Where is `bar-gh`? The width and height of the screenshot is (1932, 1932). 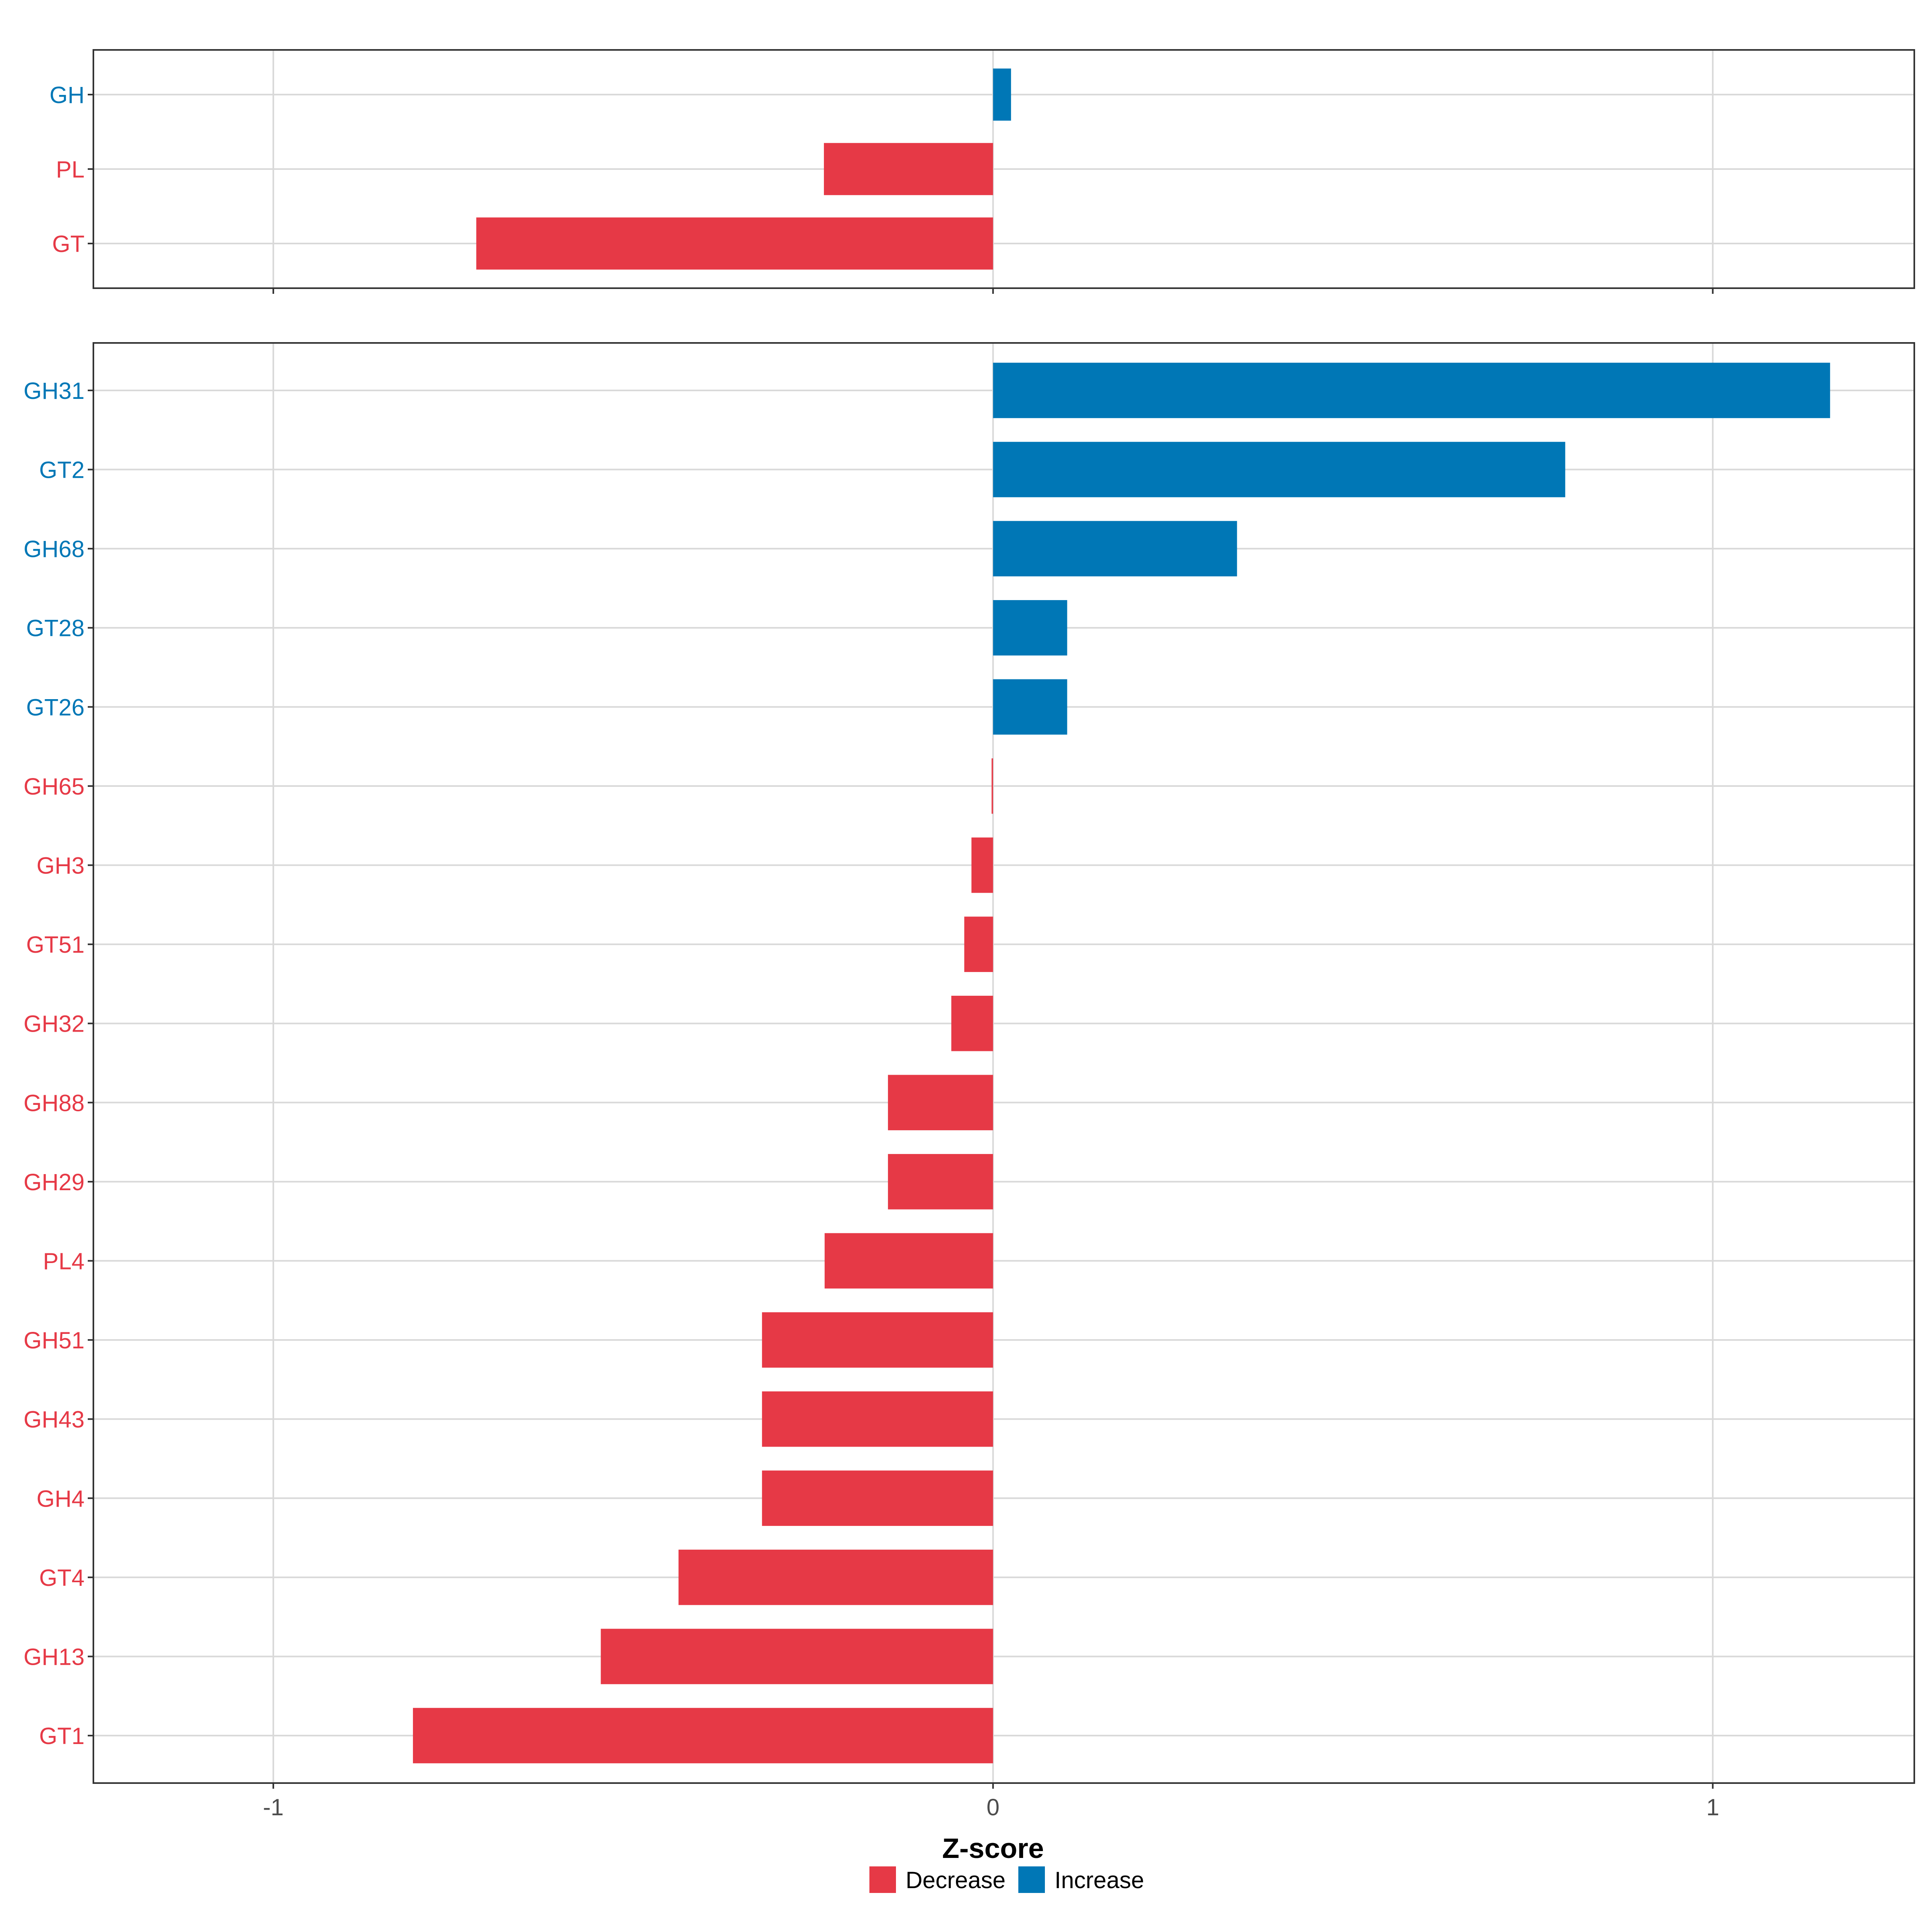
bar-gh is located at coordinates (1002, 94).